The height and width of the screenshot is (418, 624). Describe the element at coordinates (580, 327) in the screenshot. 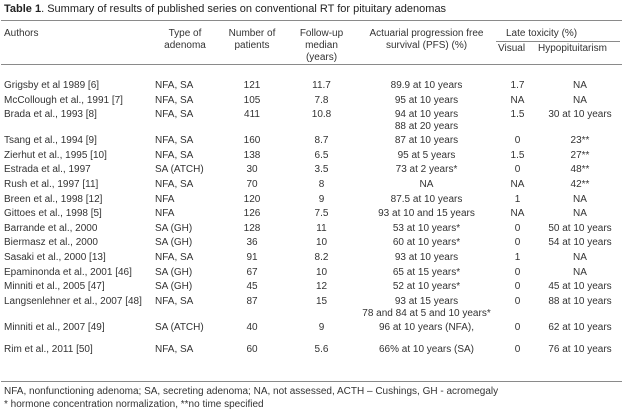

I see `hypopituitarism-cell: 62 at 10 years` at that location.